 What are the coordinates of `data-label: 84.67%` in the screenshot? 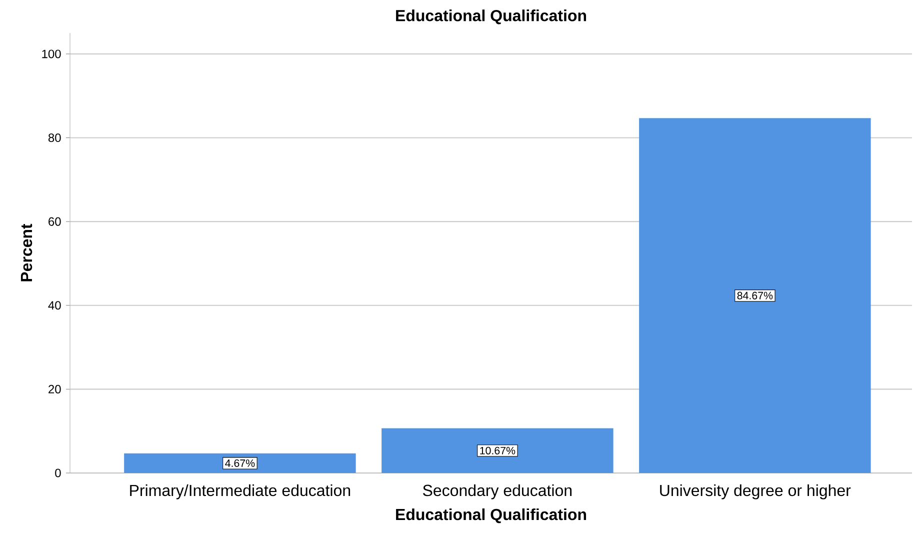 It's located at (755, 296).